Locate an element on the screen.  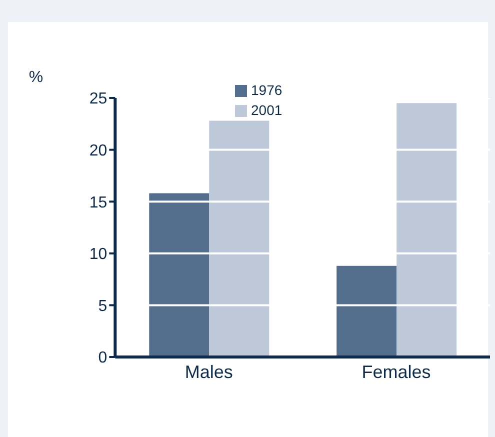
x-tick-label: Females is located at coordinates (396, 372).